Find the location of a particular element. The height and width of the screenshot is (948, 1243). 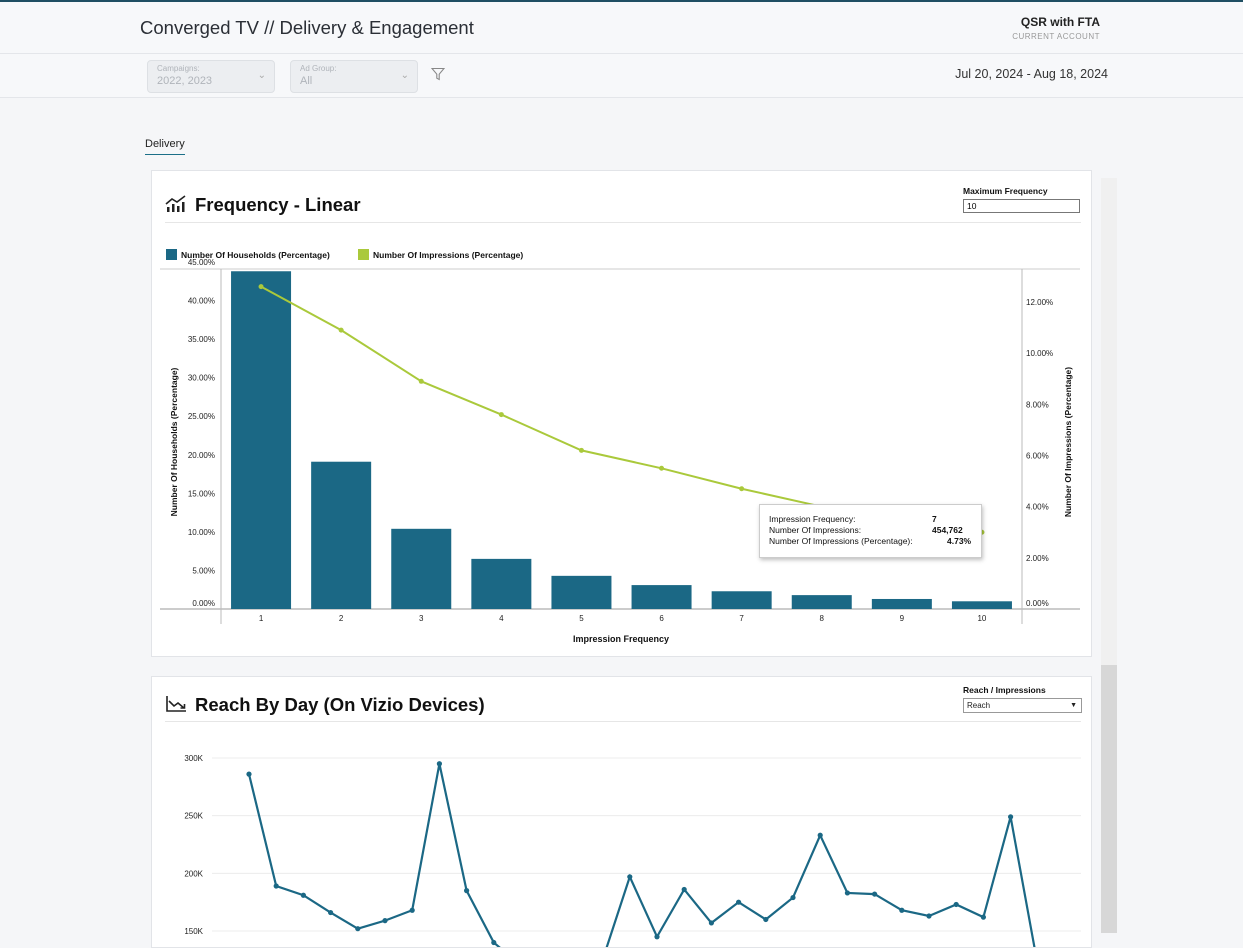

top-accent-line is located at coordinates (621, 1).